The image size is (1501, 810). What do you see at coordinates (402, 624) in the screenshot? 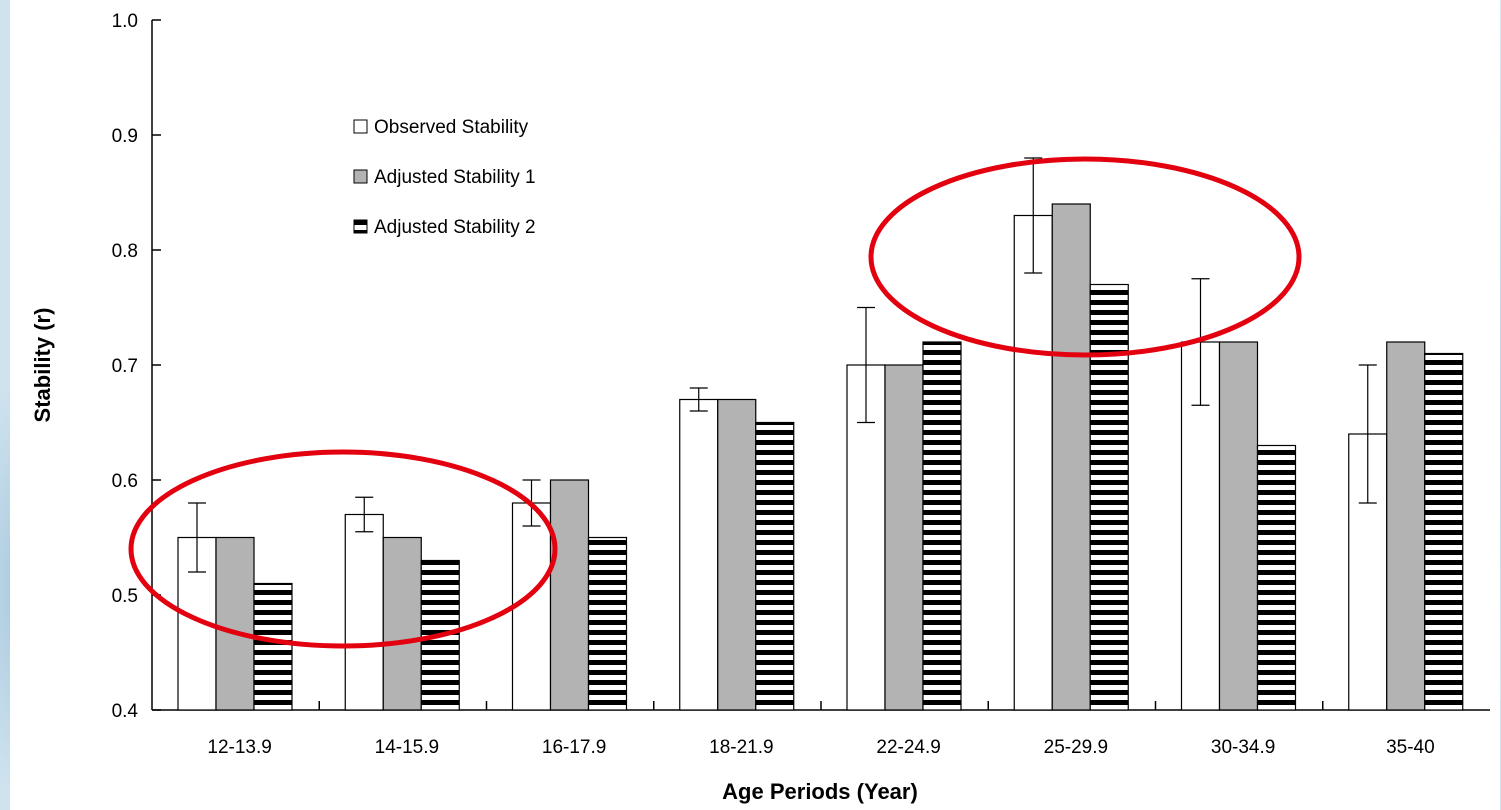
I see `bar-adjusted-stability-1-14-15.9` at bounding box center [402, 624].